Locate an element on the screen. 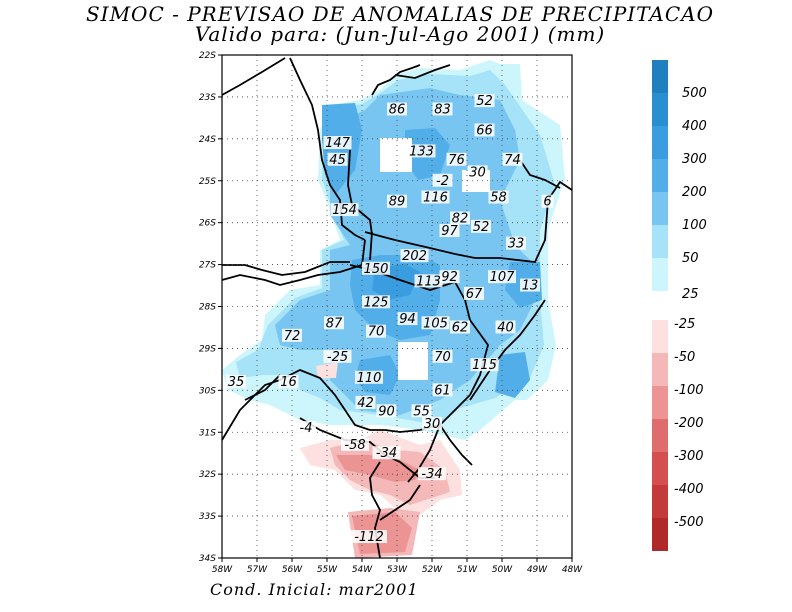 Image resolution: width=792 pixels, height=612 pixels. value-label: 45 is located at coordinates (337, 160).